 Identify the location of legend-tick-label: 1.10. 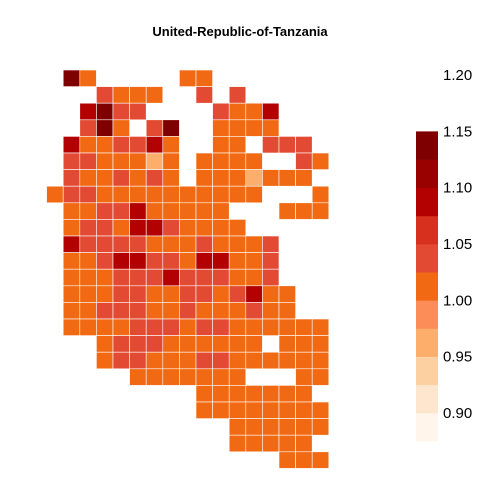
(457, 188).